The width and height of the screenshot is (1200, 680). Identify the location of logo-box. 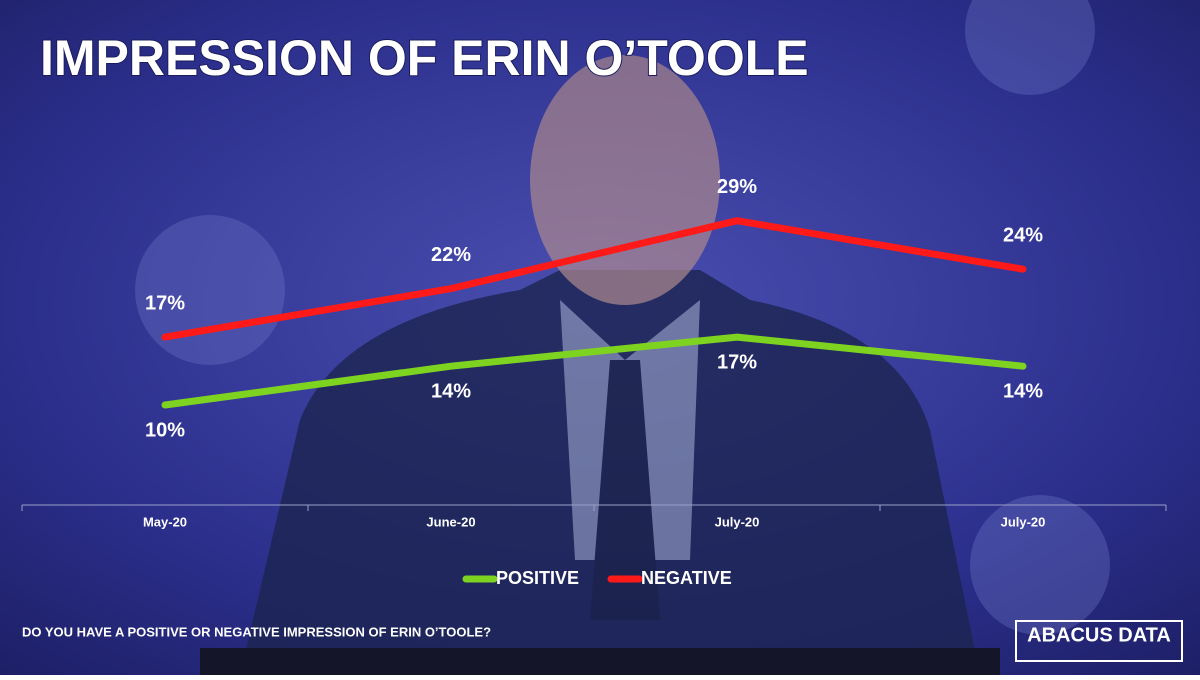
(1099, 641).